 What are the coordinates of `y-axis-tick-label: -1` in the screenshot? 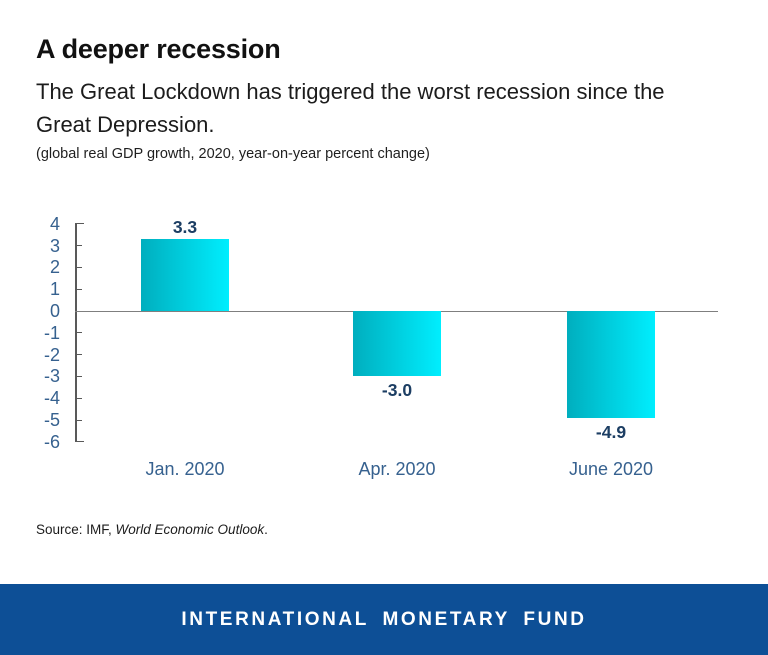 It's located at (51, 332).